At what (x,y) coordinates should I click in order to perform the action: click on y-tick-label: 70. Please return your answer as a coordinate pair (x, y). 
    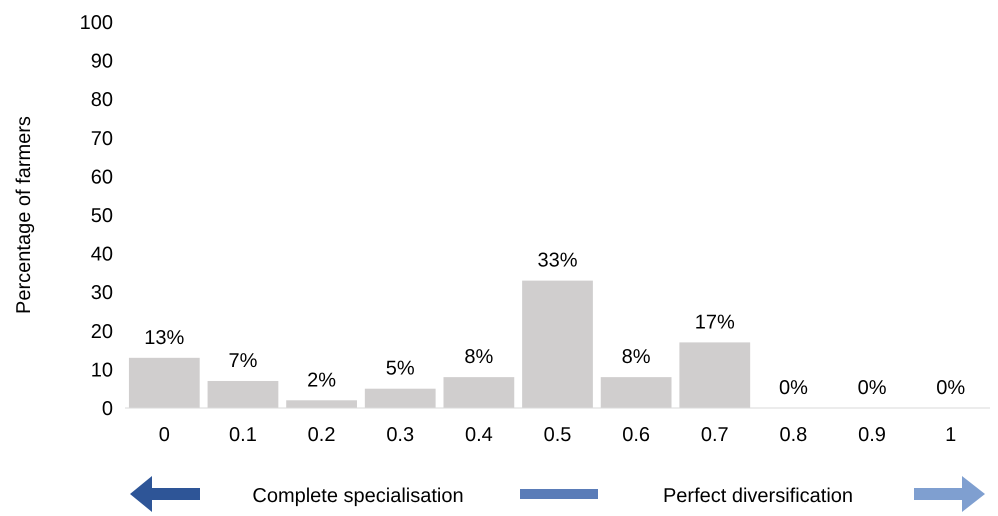
    Looking at the image, I should click on (101, 139).